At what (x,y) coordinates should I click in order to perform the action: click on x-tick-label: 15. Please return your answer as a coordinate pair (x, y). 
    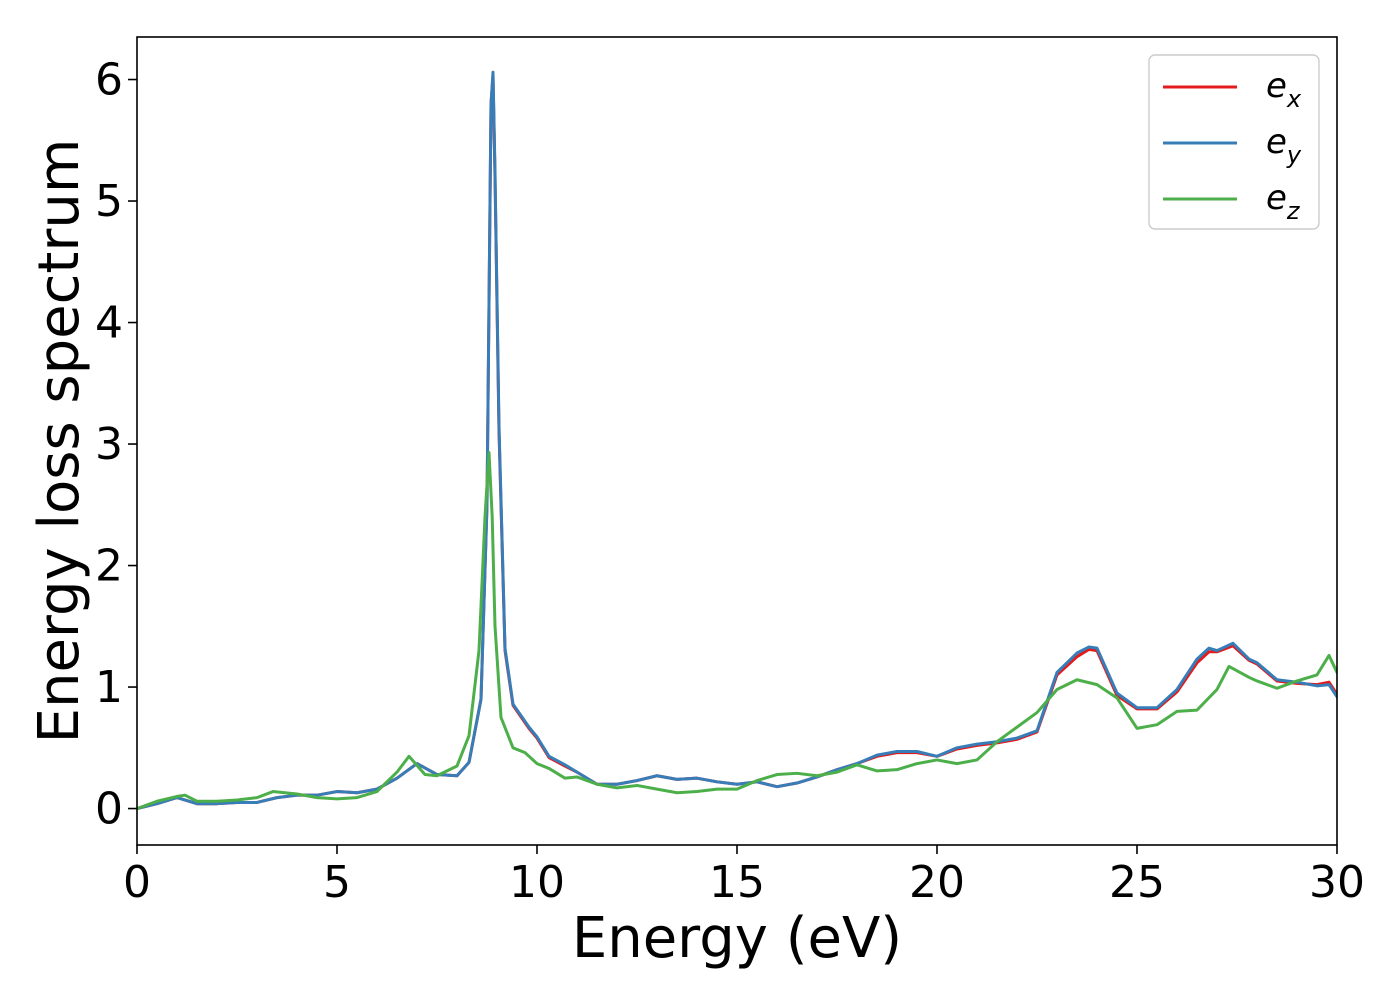
    Looking at the image, I should click on (737, 882).